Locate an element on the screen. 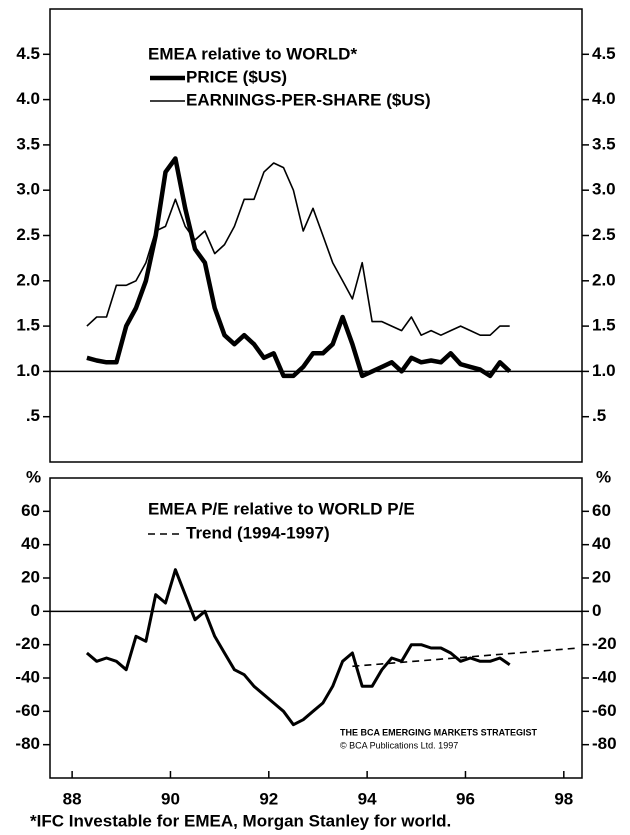  panel-title: EMEA relative to WORLD* is located at coordinates (252, 53).